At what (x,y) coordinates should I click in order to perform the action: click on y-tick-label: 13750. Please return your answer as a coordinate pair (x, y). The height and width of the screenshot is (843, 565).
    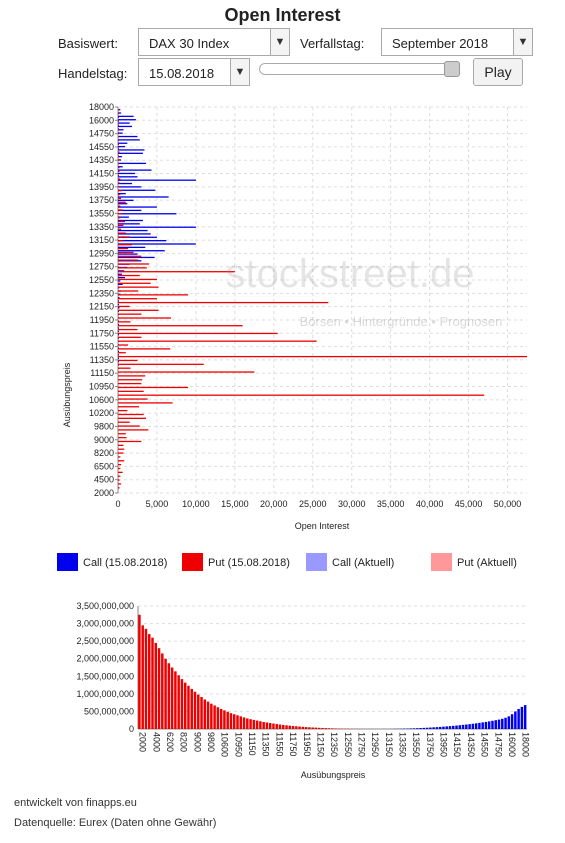
    Looking at the image, I should click on (101, 200).